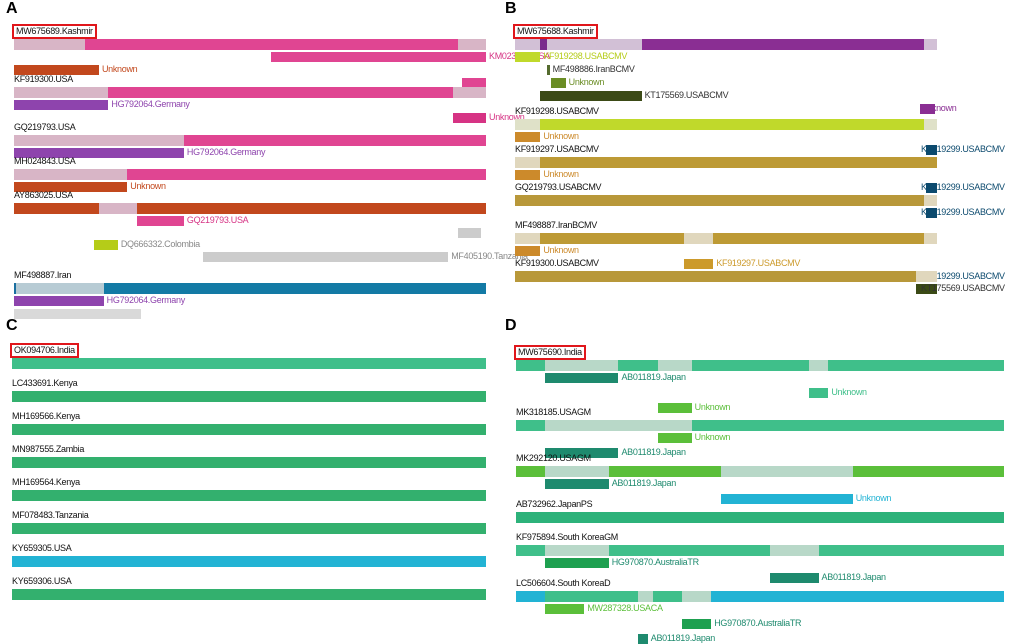 Image resolution: width=1021 pixels, height=644 pixels. What do you see at coordinates (43, 275) in the screenshot?
I see `sequence-name: MF498887.Iran` at bounding box center [43, 275].